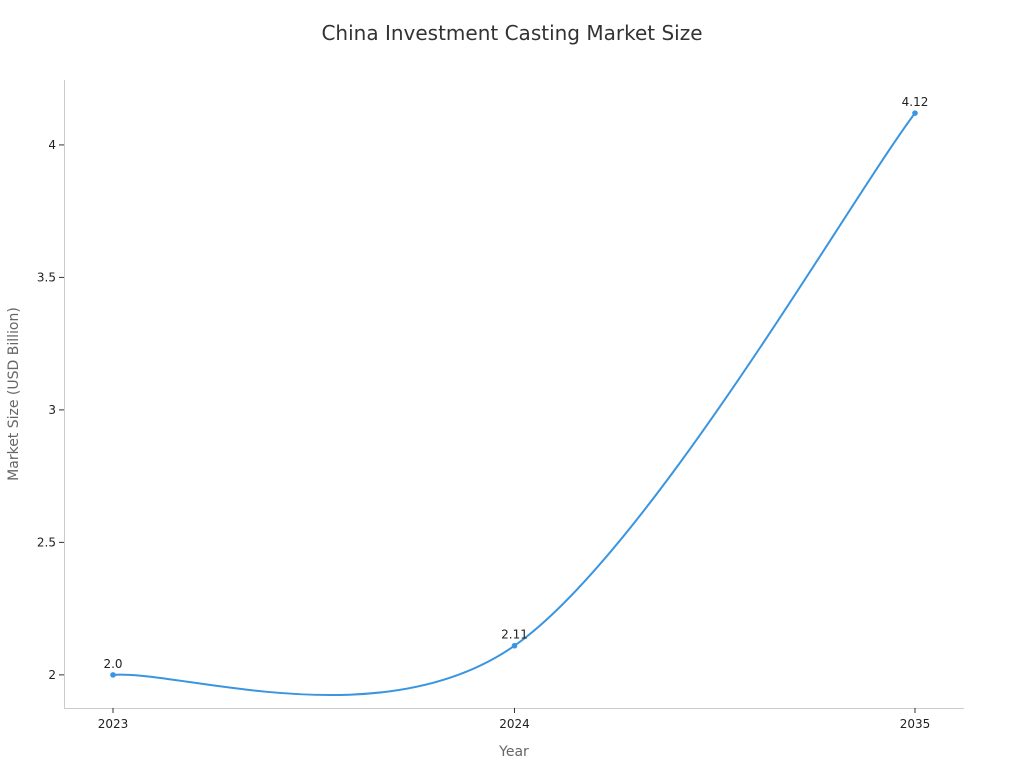 This screenshot has height=768, width=1024. I want to click on data-label: 4.12, so click(915, 102).